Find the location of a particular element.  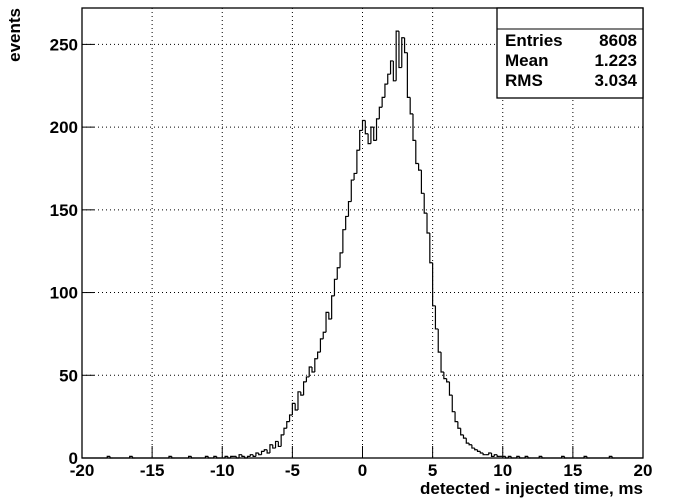

x-tick-label: -5 is located at coordinates (292, 470).